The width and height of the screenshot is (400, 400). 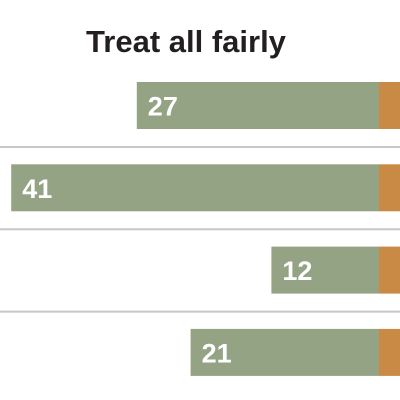 I want to click on bar-label-4: 21, so click(x=217, y=353).